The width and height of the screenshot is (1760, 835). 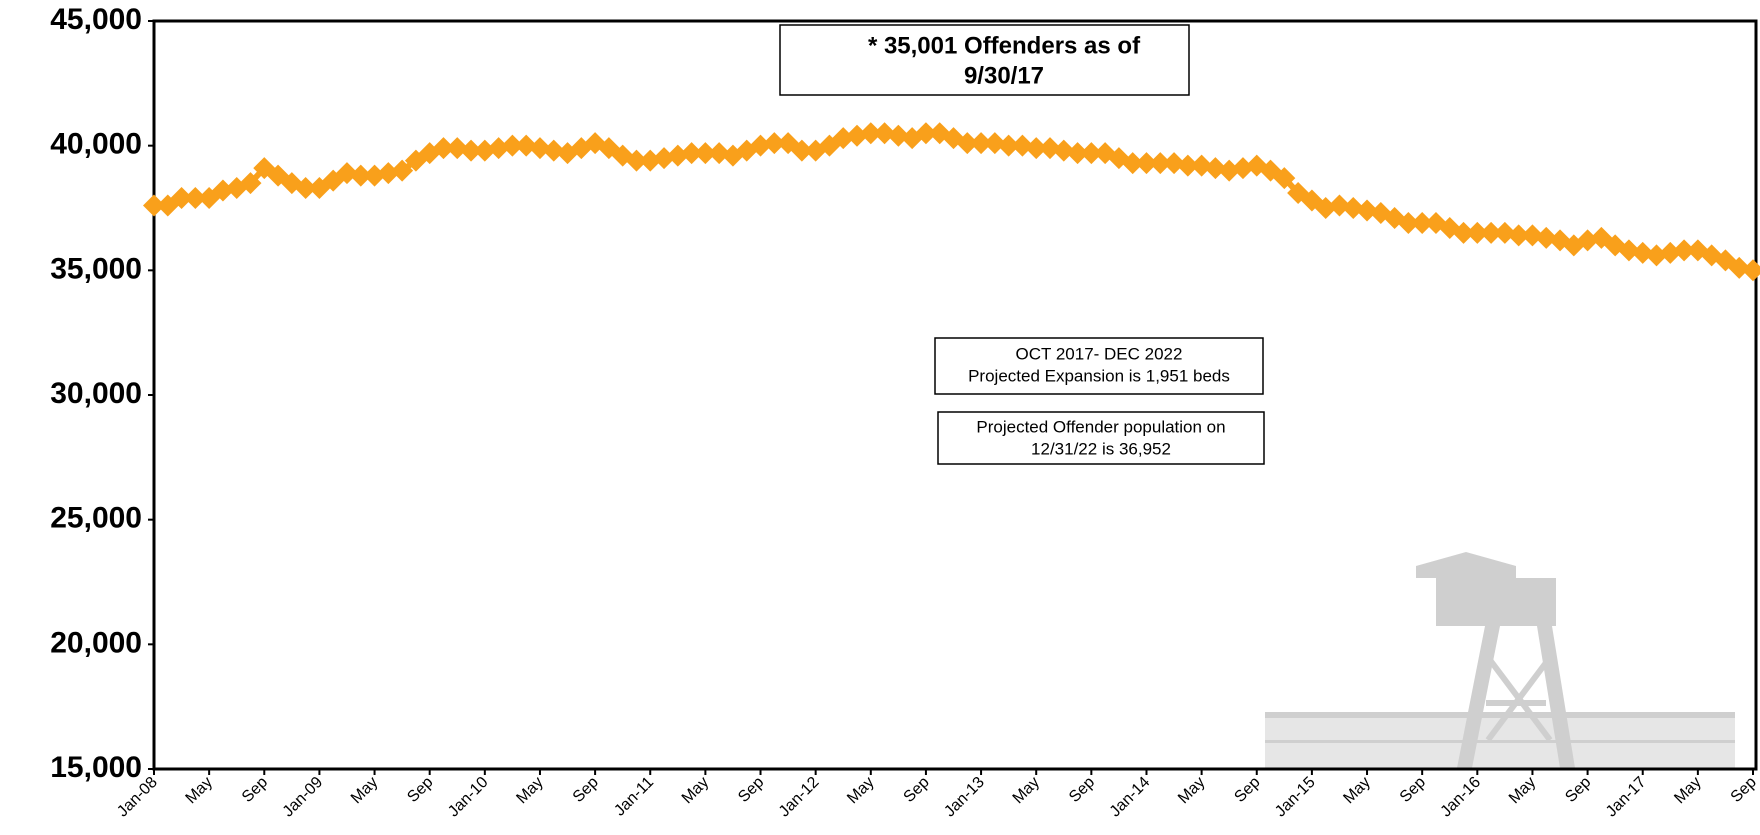 I want to click on annotation: * 35,001 Offenders as of, so click(x=1004, y=45).